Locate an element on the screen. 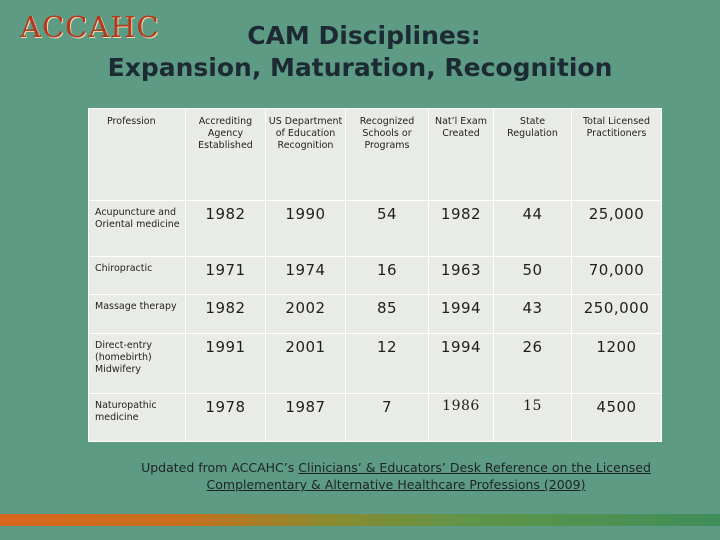 The height and width of the screenshot is (540, 720). state-regulation-cell: 15 is located at coordinates (532, 417).